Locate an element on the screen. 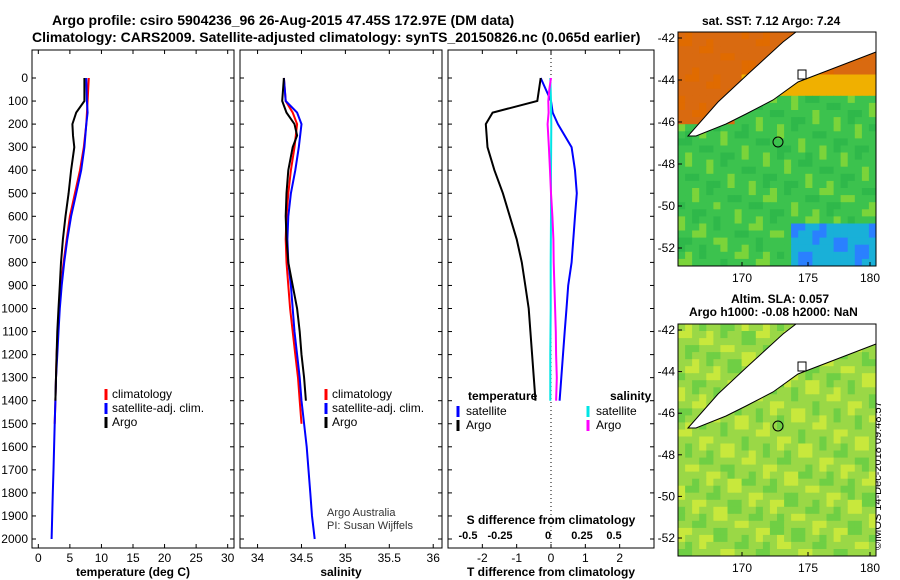 The width and height of the screenshot is (900, 580). x-tick-label: 0 is located at coordinates (38, 558).